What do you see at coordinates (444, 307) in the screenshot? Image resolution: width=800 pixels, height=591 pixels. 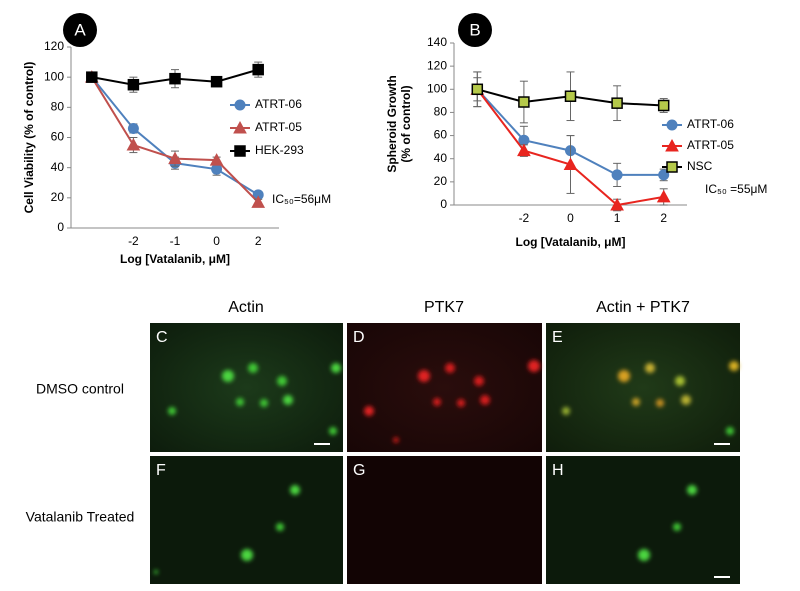 I see `column-header: PTK7` at bounding box center [444, 307].